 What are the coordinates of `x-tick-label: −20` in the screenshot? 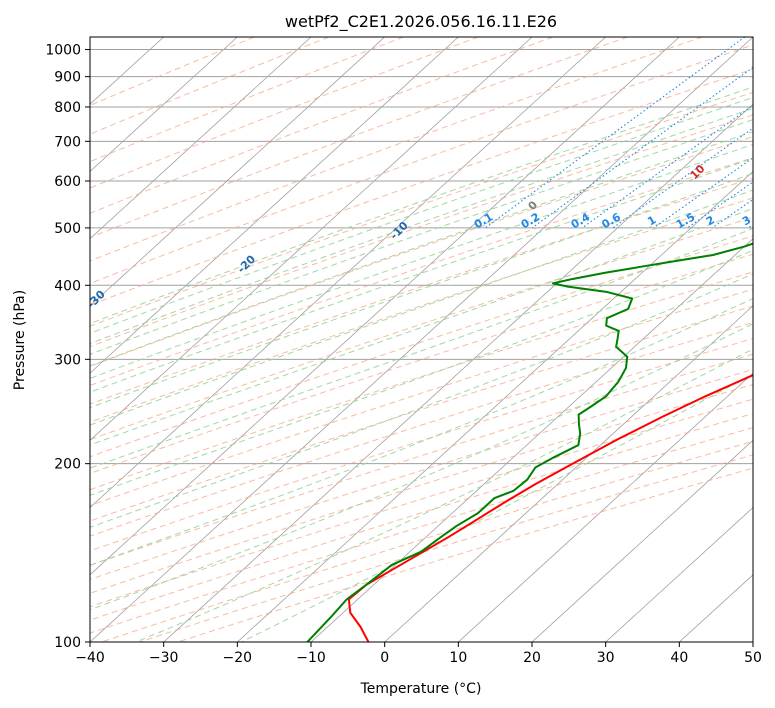 It's located at (238, 658).